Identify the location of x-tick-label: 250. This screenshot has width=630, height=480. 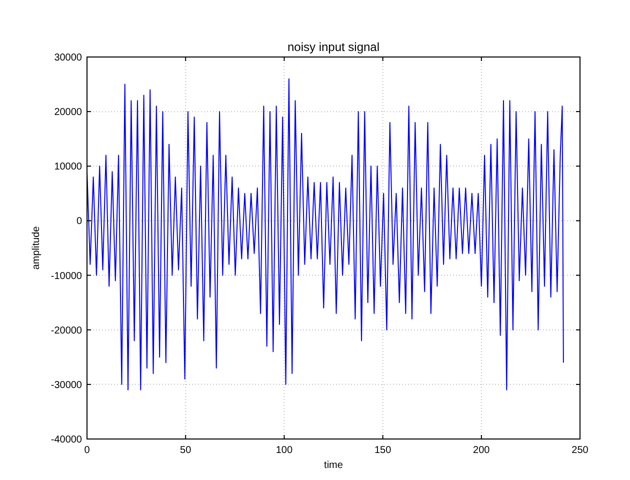
(580, 450).